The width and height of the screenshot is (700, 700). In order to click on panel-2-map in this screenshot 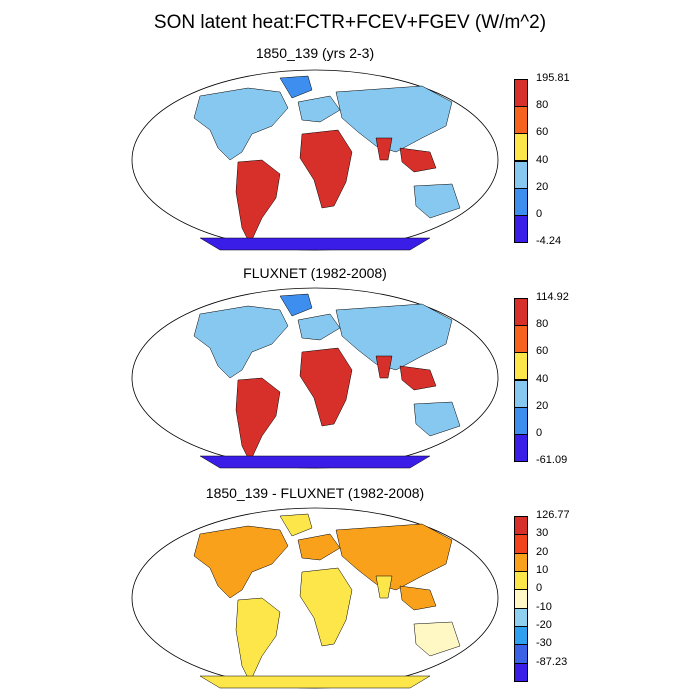, I will do `click(315, 378)`.